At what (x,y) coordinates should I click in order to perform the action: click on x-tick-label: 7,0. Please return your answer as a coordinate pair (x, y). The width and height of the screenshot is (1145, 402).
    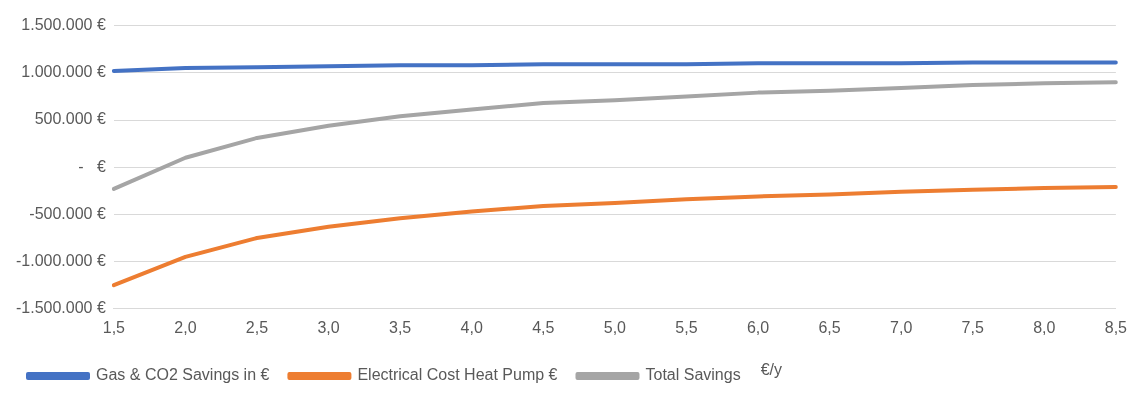
    Looking at the image, I should click on (901, 327).